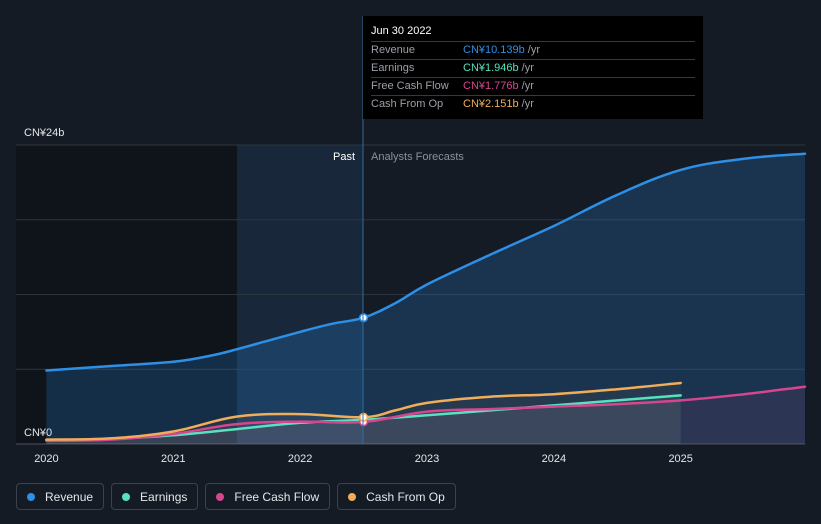  Describe the element at coordinates (46, 459) in the screenshot. I see `x-tick-label: 2020` at that location.